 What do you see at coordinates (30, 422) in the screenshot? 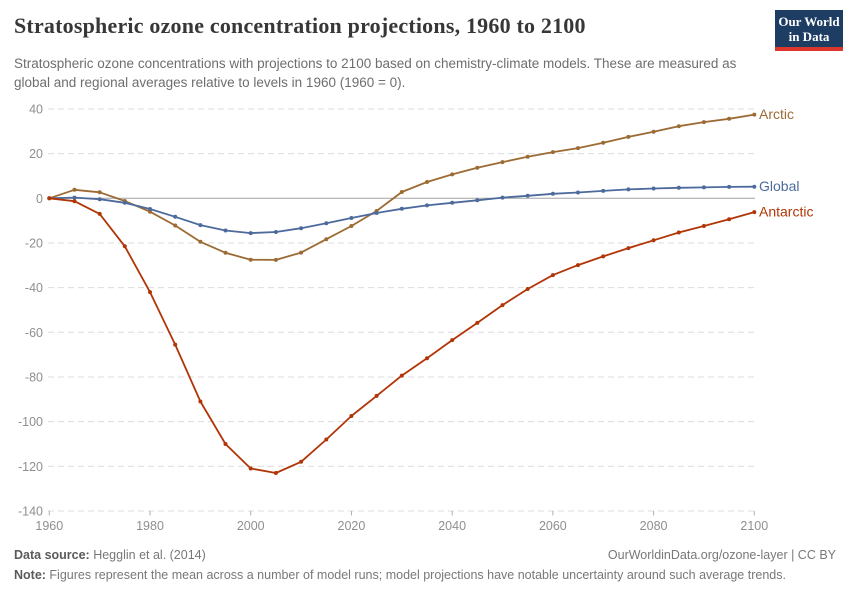
I see `y-tick-label: -100` at bounding box center [30, 422].